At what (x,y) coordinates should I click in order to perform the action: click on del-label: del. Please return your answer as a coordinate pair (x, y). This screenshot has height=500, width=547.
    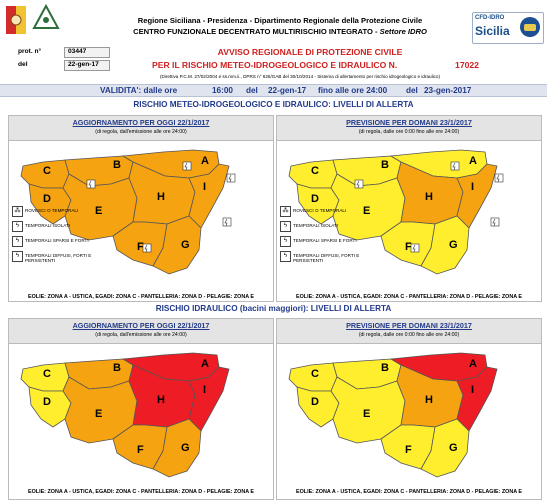
    Looking at the image, I should click on (23, 64).